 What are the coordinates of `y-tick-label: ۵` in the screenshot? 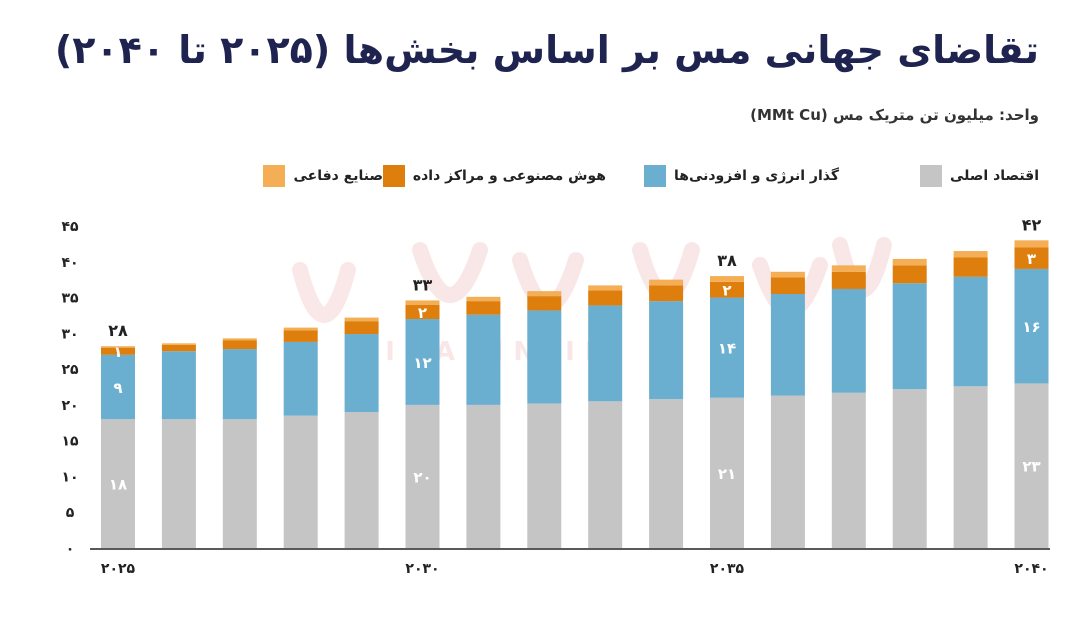 It's located at (70, 513).